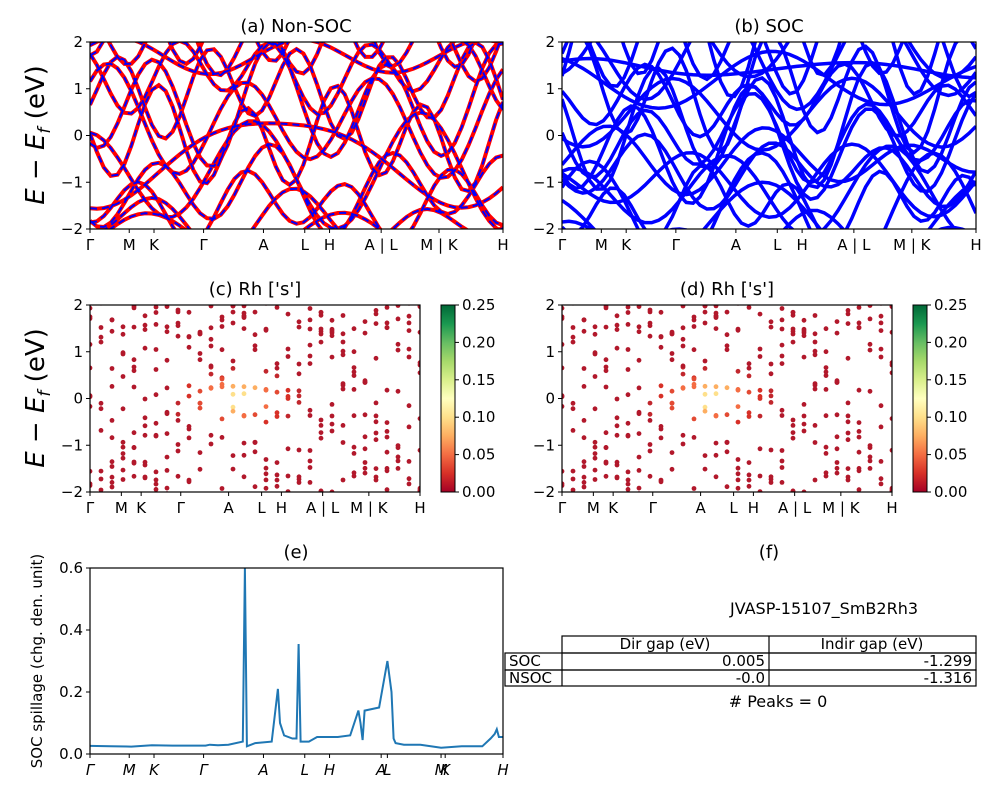  Describe the element at coordinates (72, 229) in the screenshot. I see `panel-a-ytick-label: −2` at that location.